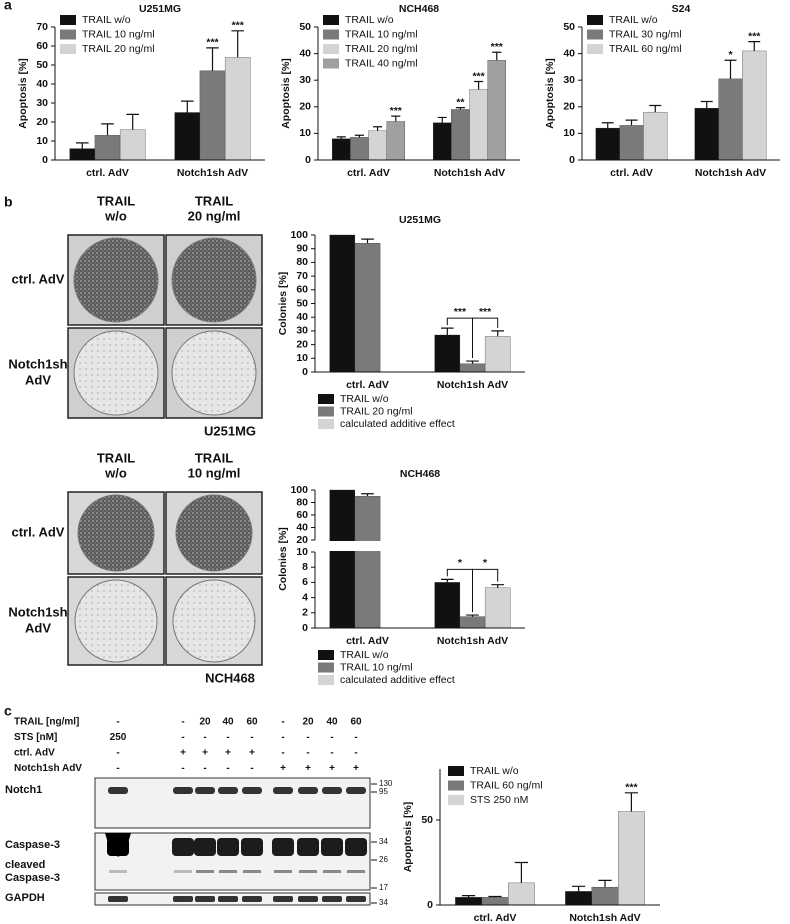 The image size is (790, 924). Describe the element at coordinates (23, 790) in the screenshot. I see `band-label: Notch1` at that location.